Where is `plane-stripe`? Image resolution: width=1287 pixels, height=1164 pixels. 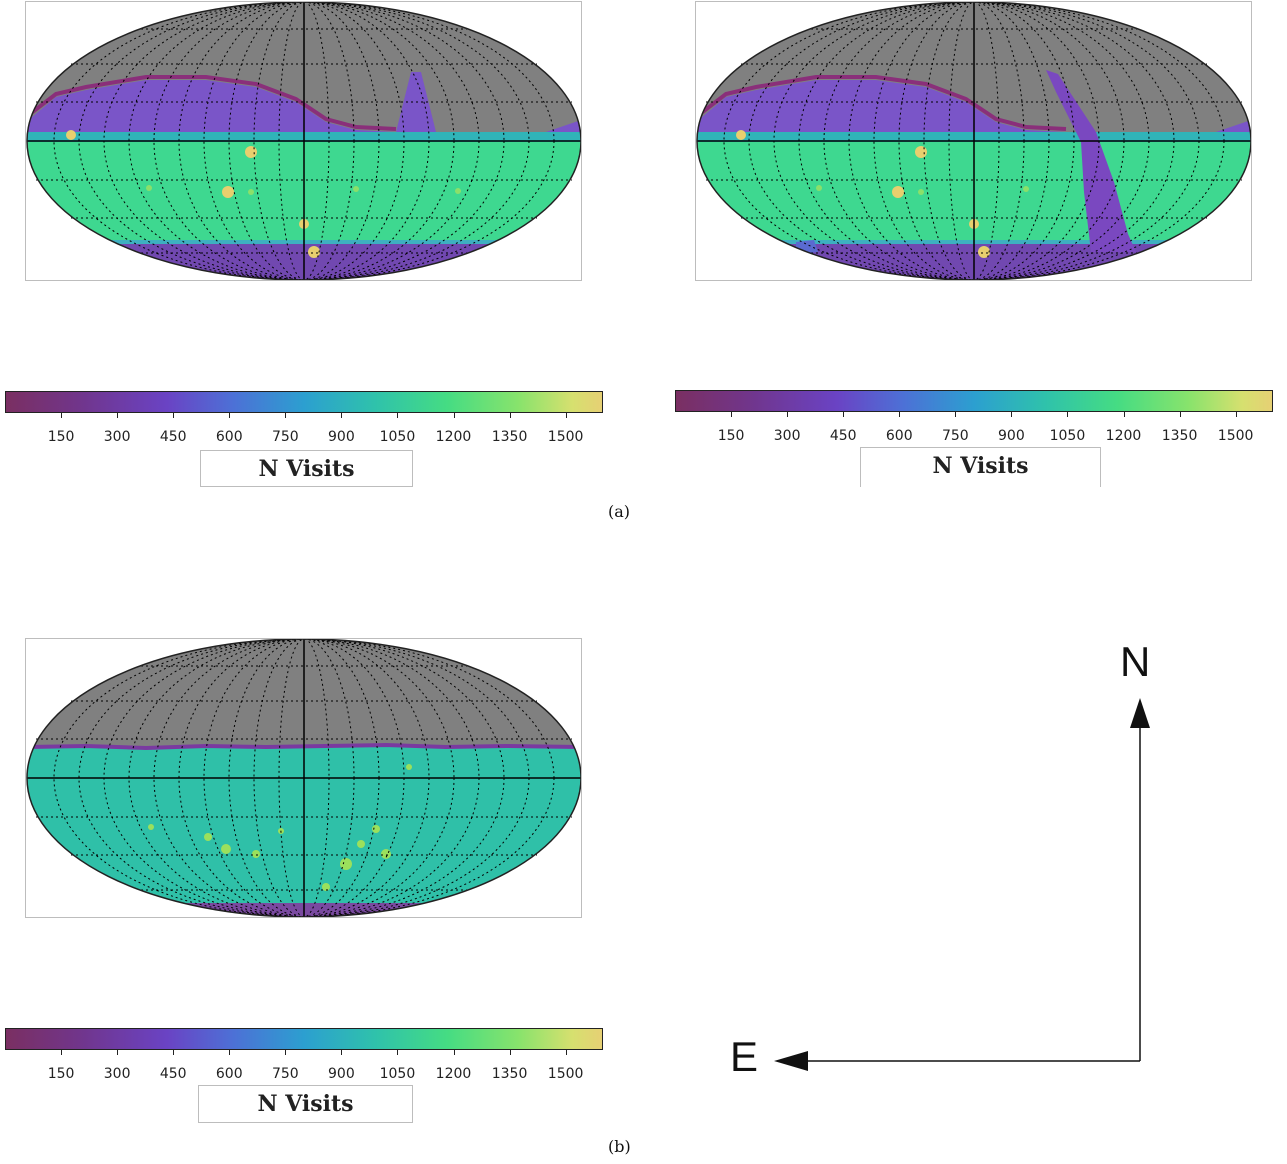
plane-stripe is located at coordinates (1091, 161).